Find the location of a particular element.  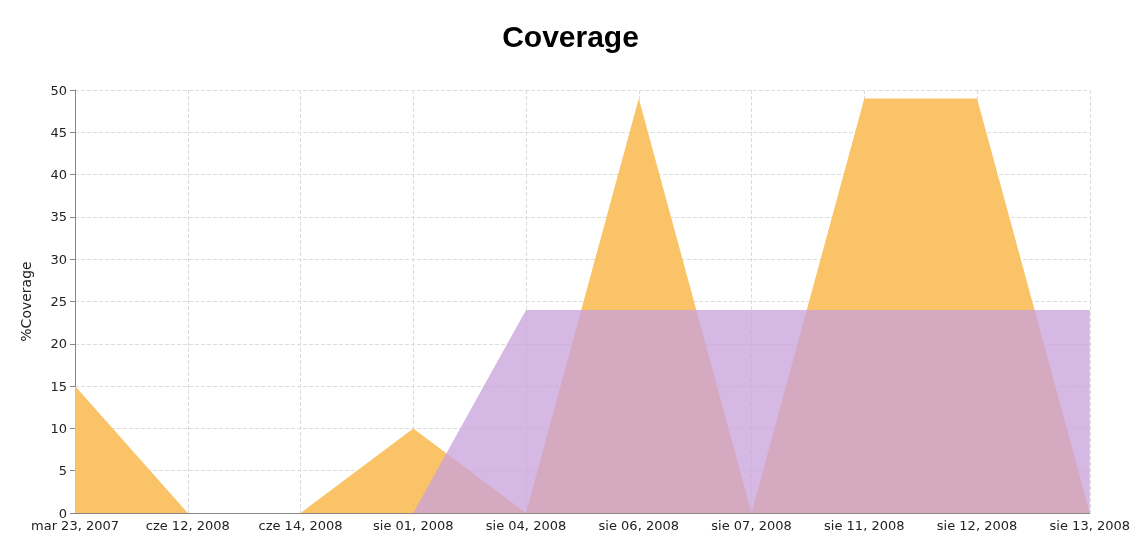

x-tick-label: mar 23, 2007 is located at coordinates (75, 525).